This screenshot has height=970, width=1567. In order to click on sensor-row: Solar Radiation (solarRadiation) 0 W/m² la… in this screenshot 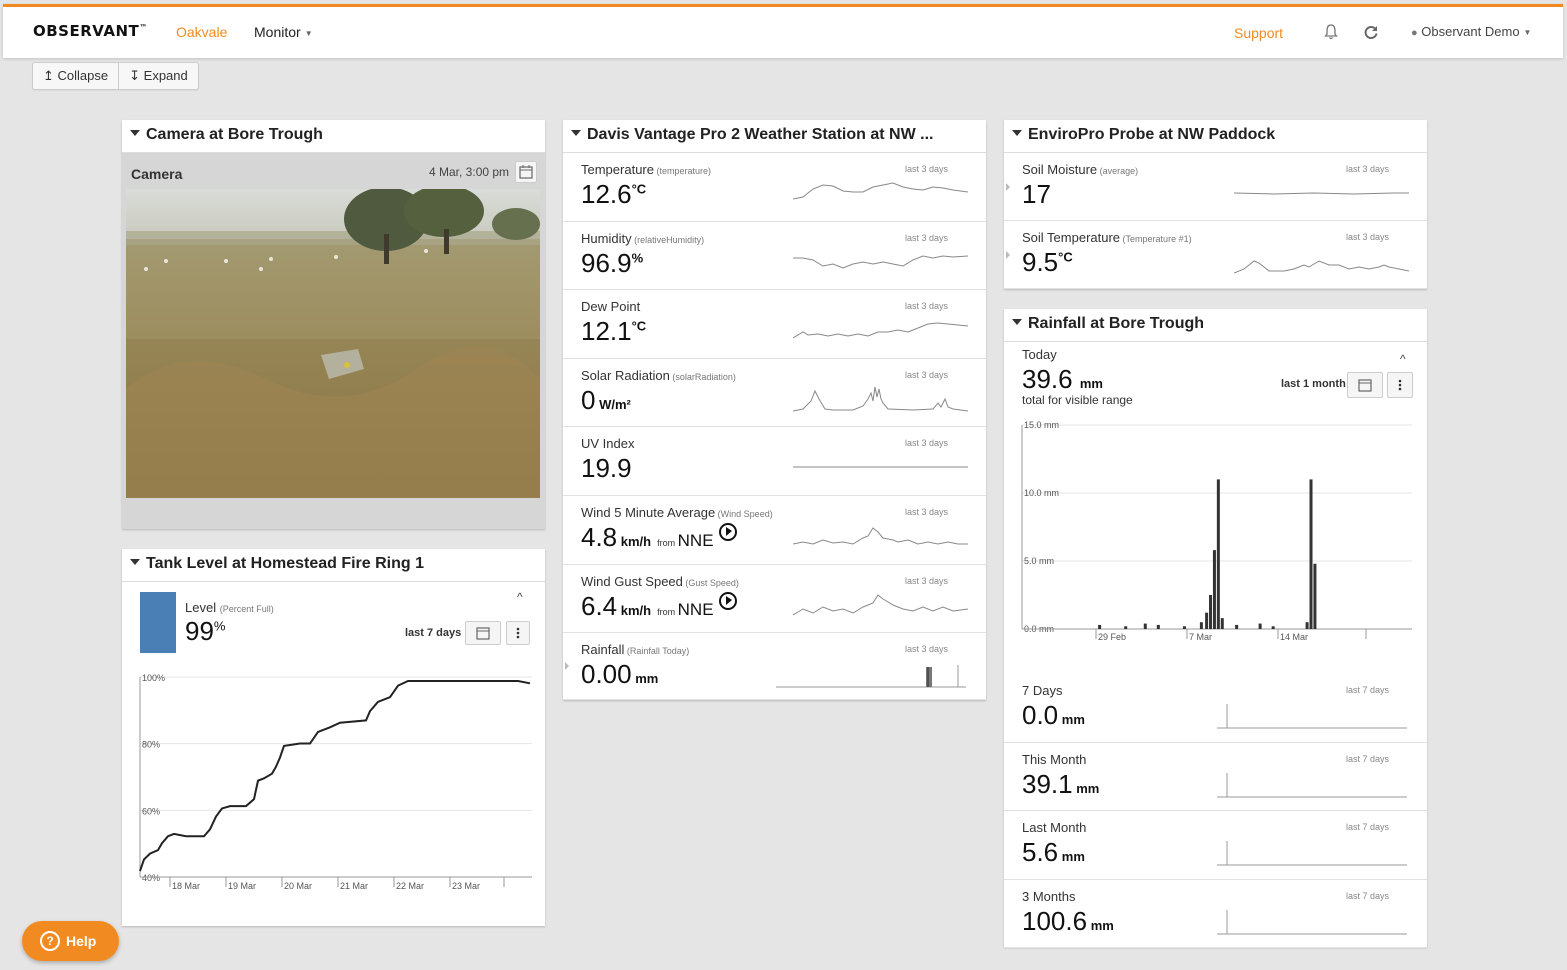, I will do `click(774, 393)`.